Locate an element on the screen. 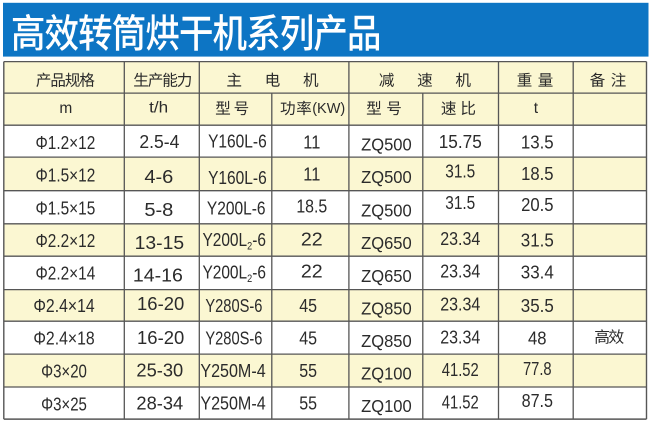  svg-text: m is located at coordinates (65, 108).